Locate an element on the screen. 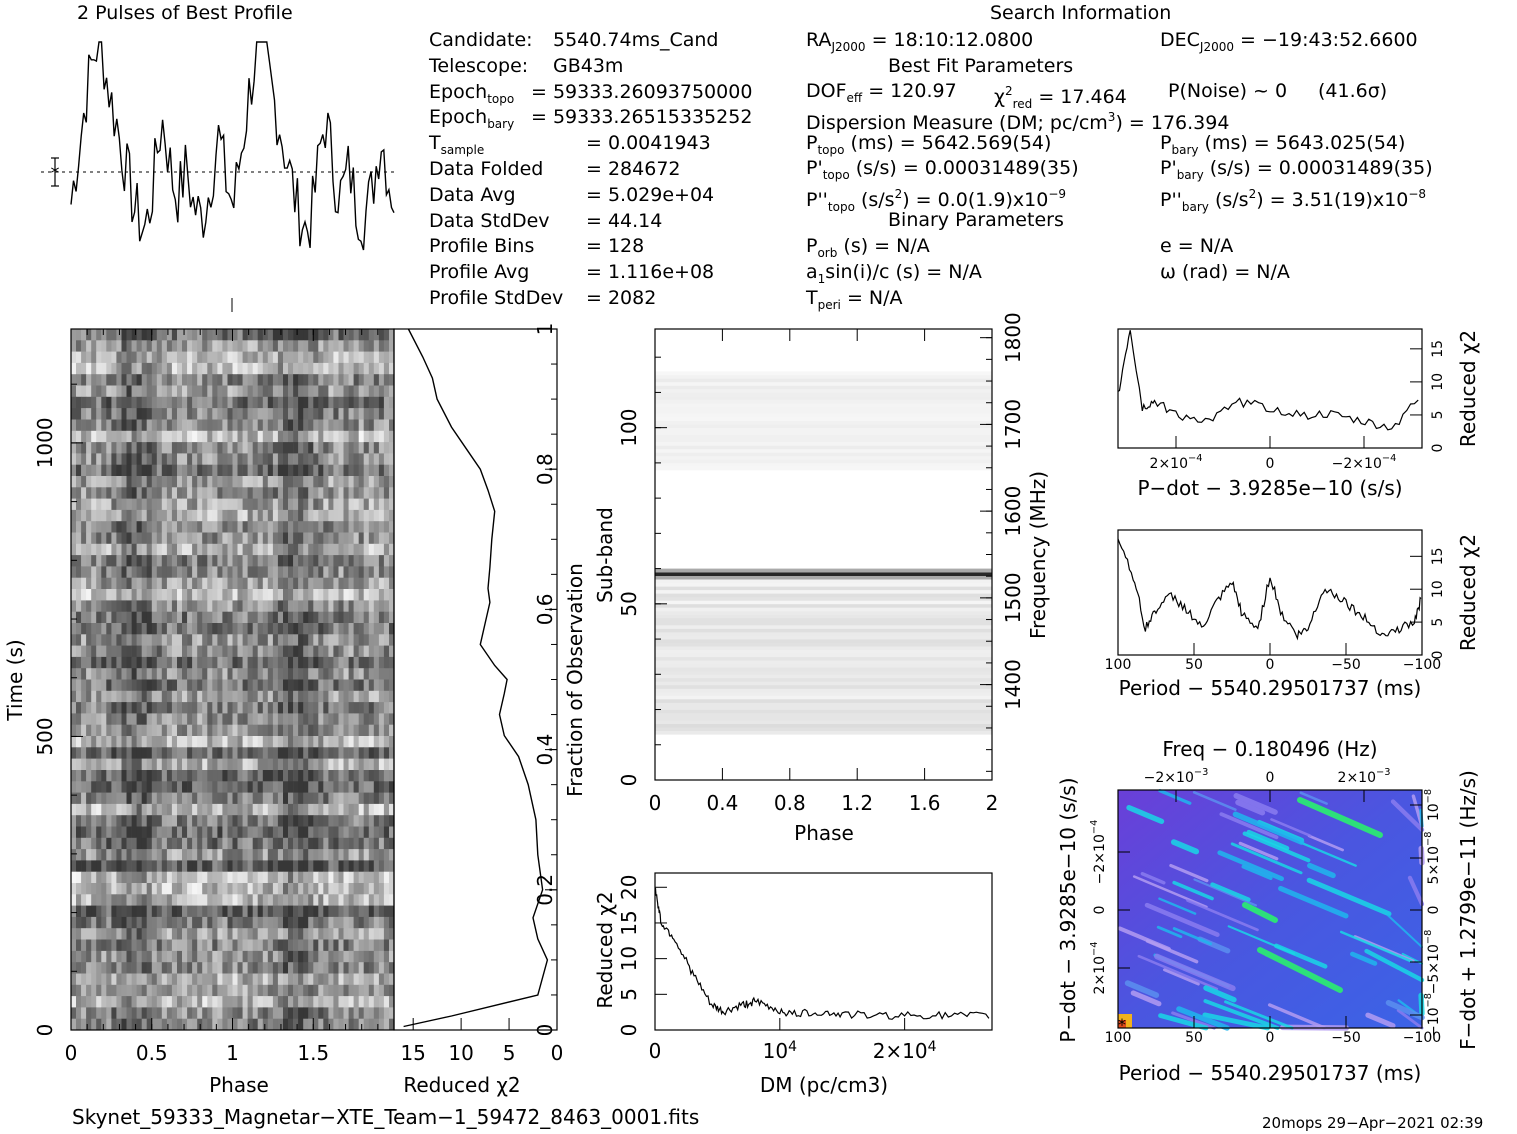 The width and height of the screenshot is (1517, 1134). y-tick-label: 50 is located at coordinates (629, 603).